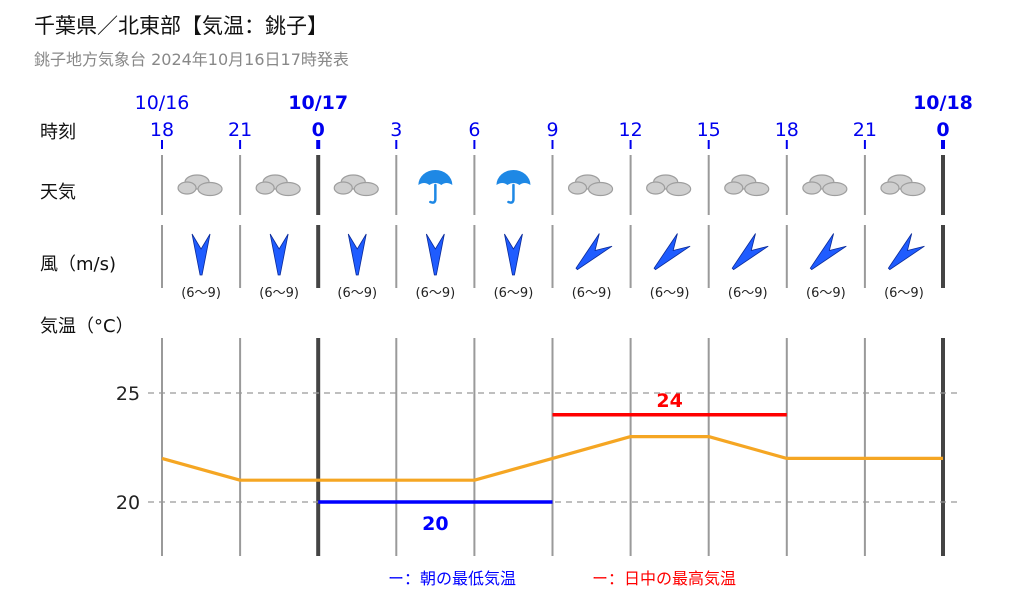 Image resolution: width=1024 pixels, height=607 pixels. What do you see at coordinates (669, 401) in the screenshot?
I see `max-temp-label: 24` at bounding box center [669, 401].